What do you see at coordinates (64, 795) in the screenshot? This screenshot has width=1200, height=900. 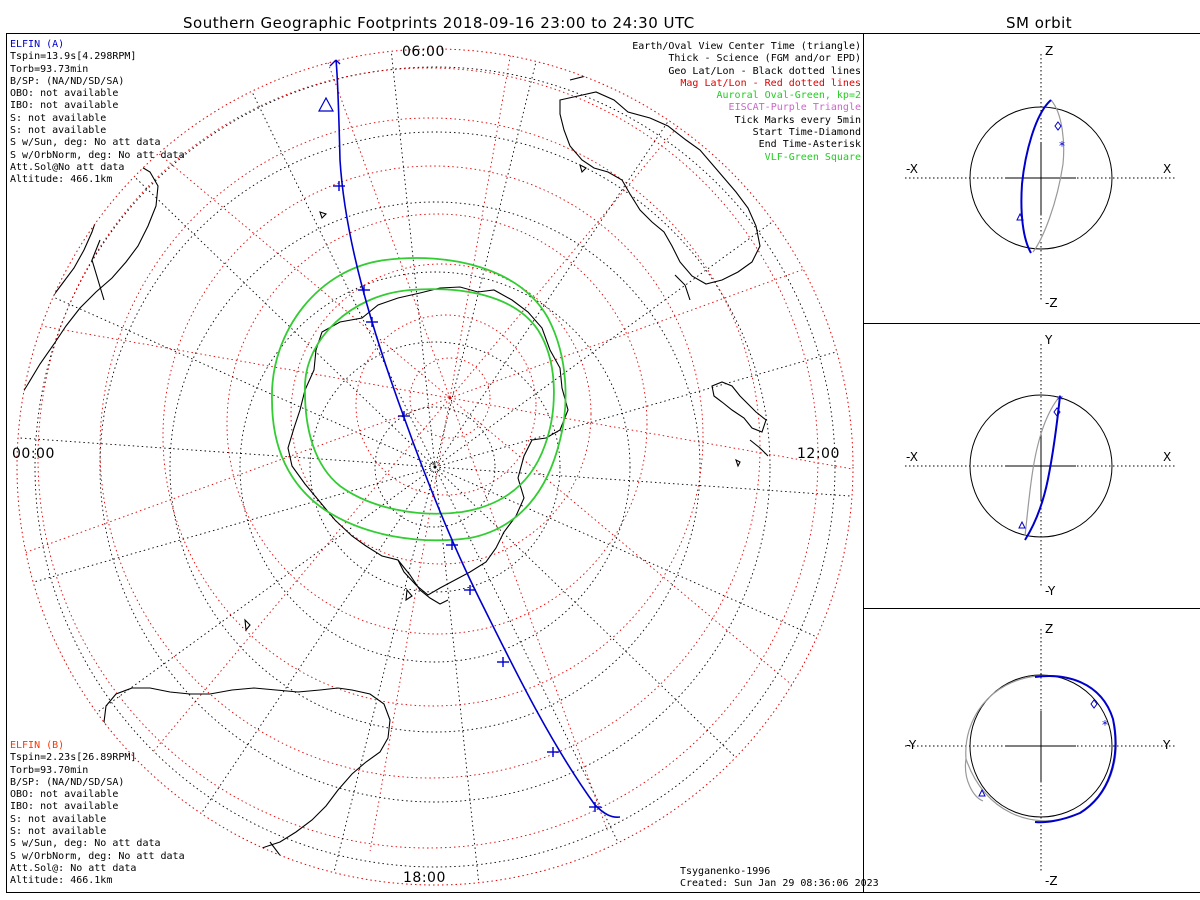 I see `elfin-b-info-line: OBO: not available` at bounding box center [64, 795].